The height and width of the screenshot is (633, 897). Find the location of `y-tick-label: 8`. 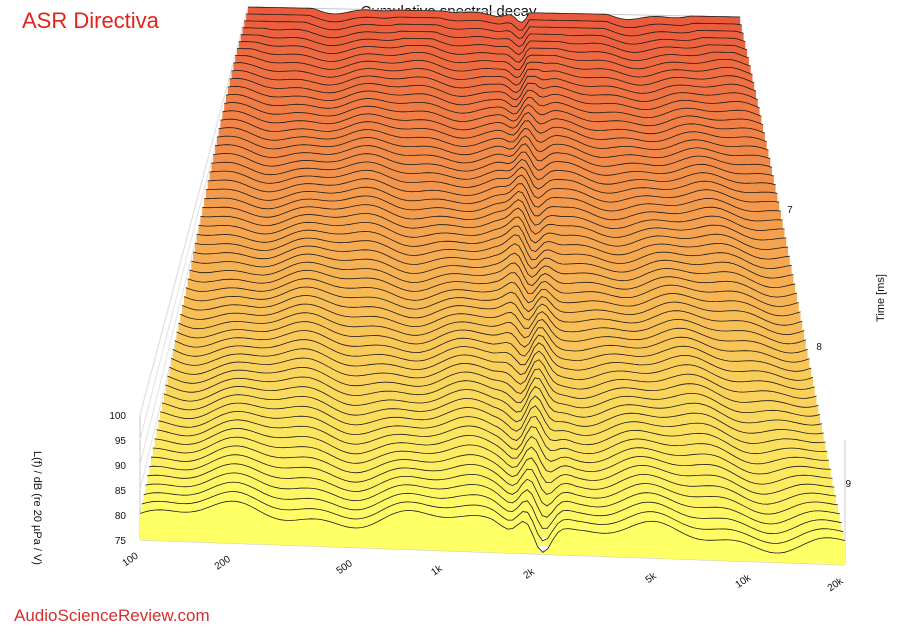

y-tick-label: 8 is located at coordinates (819, 347).